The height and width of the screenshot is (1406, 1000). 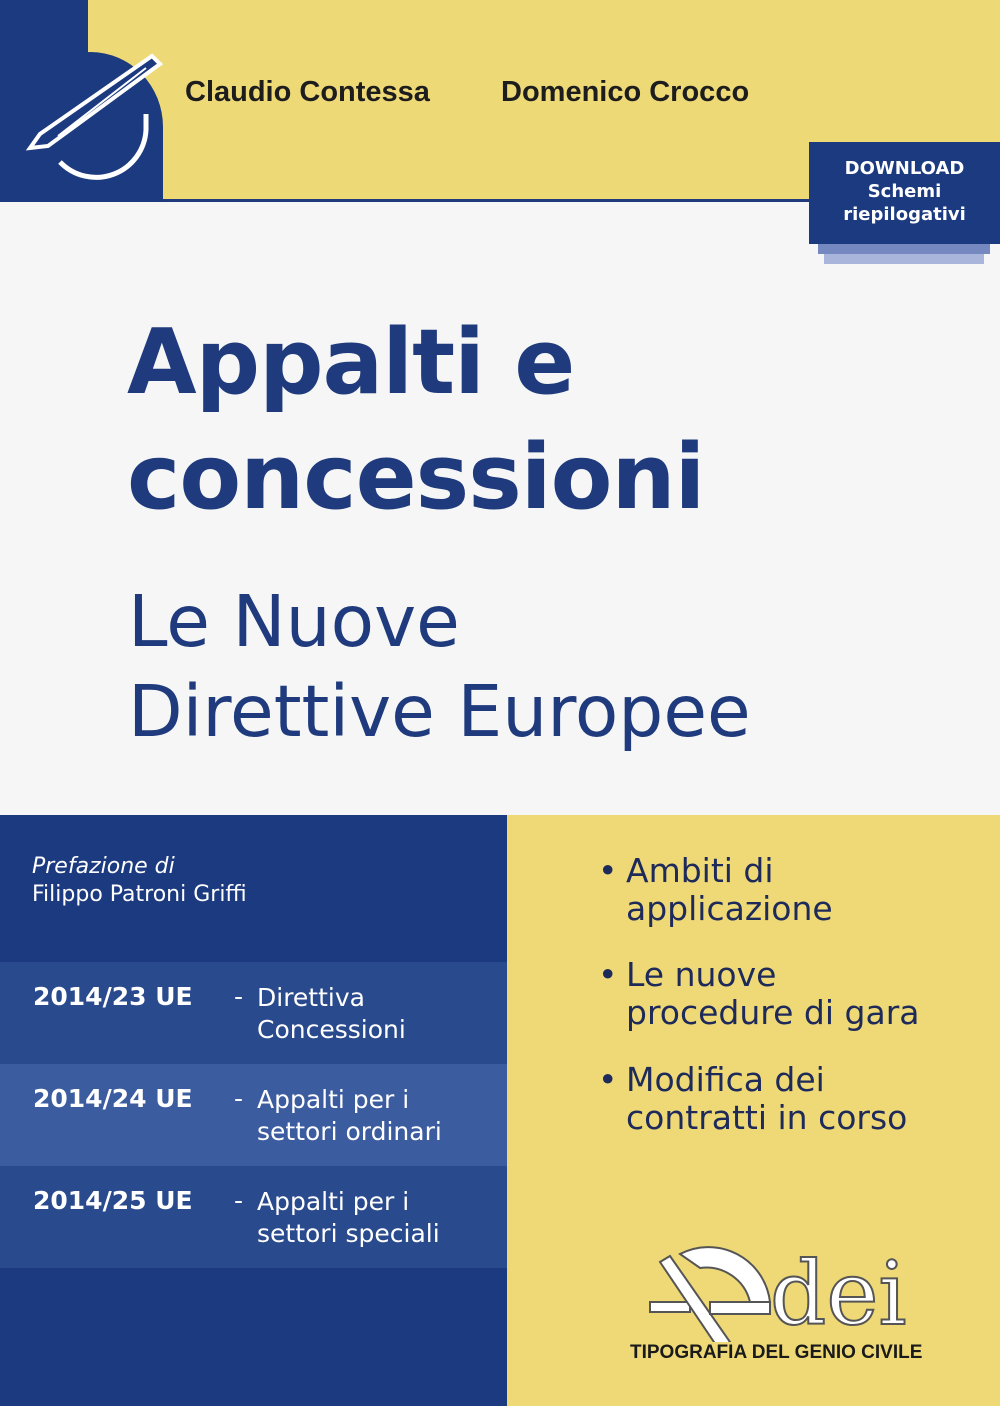 I want to click on publisher-logo: dei, so click(x=780, y=1295).